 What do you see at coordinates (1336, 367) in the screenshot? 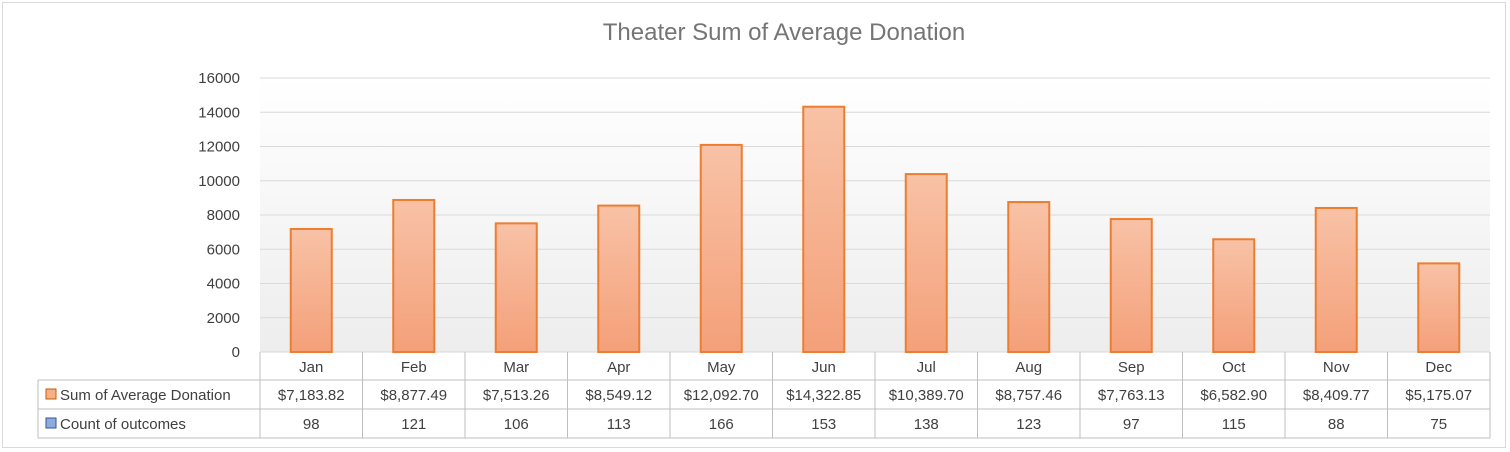
I see `x-tick-label: Nov` at bounding box center [1336, 367].